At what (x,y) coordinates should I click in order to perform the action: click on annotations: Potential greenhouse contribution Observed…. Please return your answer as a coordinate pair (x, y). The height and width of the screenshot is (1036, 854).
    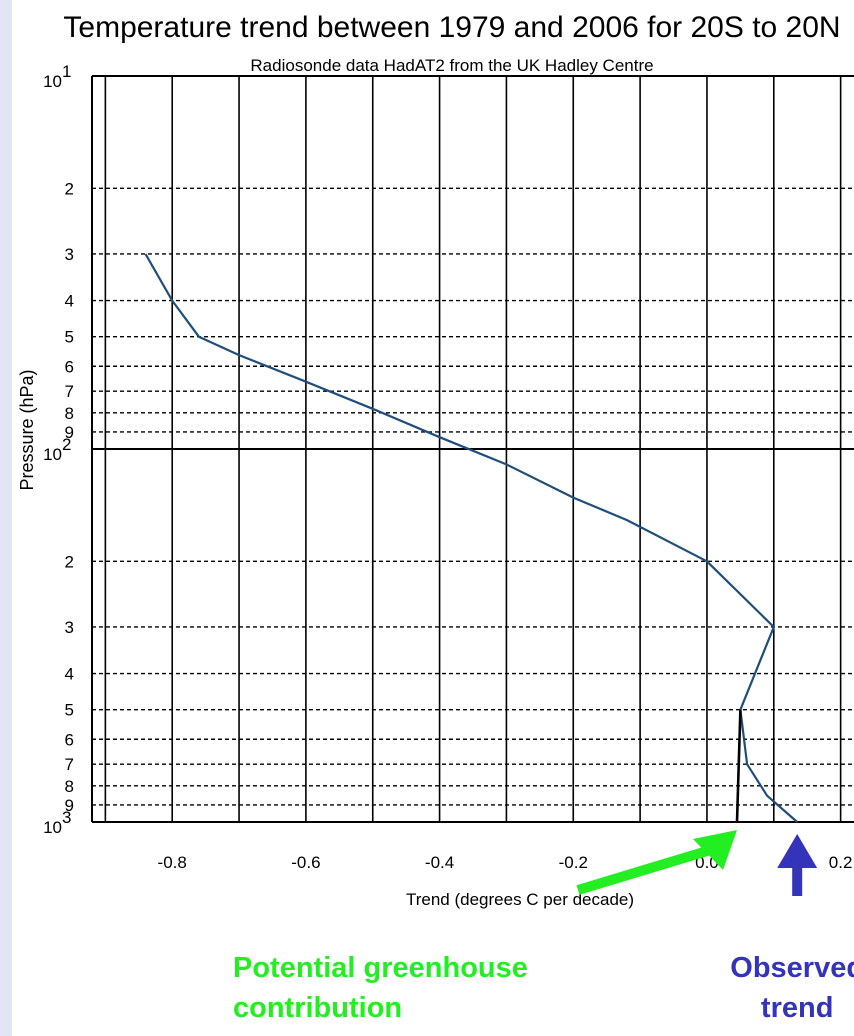
    Looking at the image, I should click on (543, 927).